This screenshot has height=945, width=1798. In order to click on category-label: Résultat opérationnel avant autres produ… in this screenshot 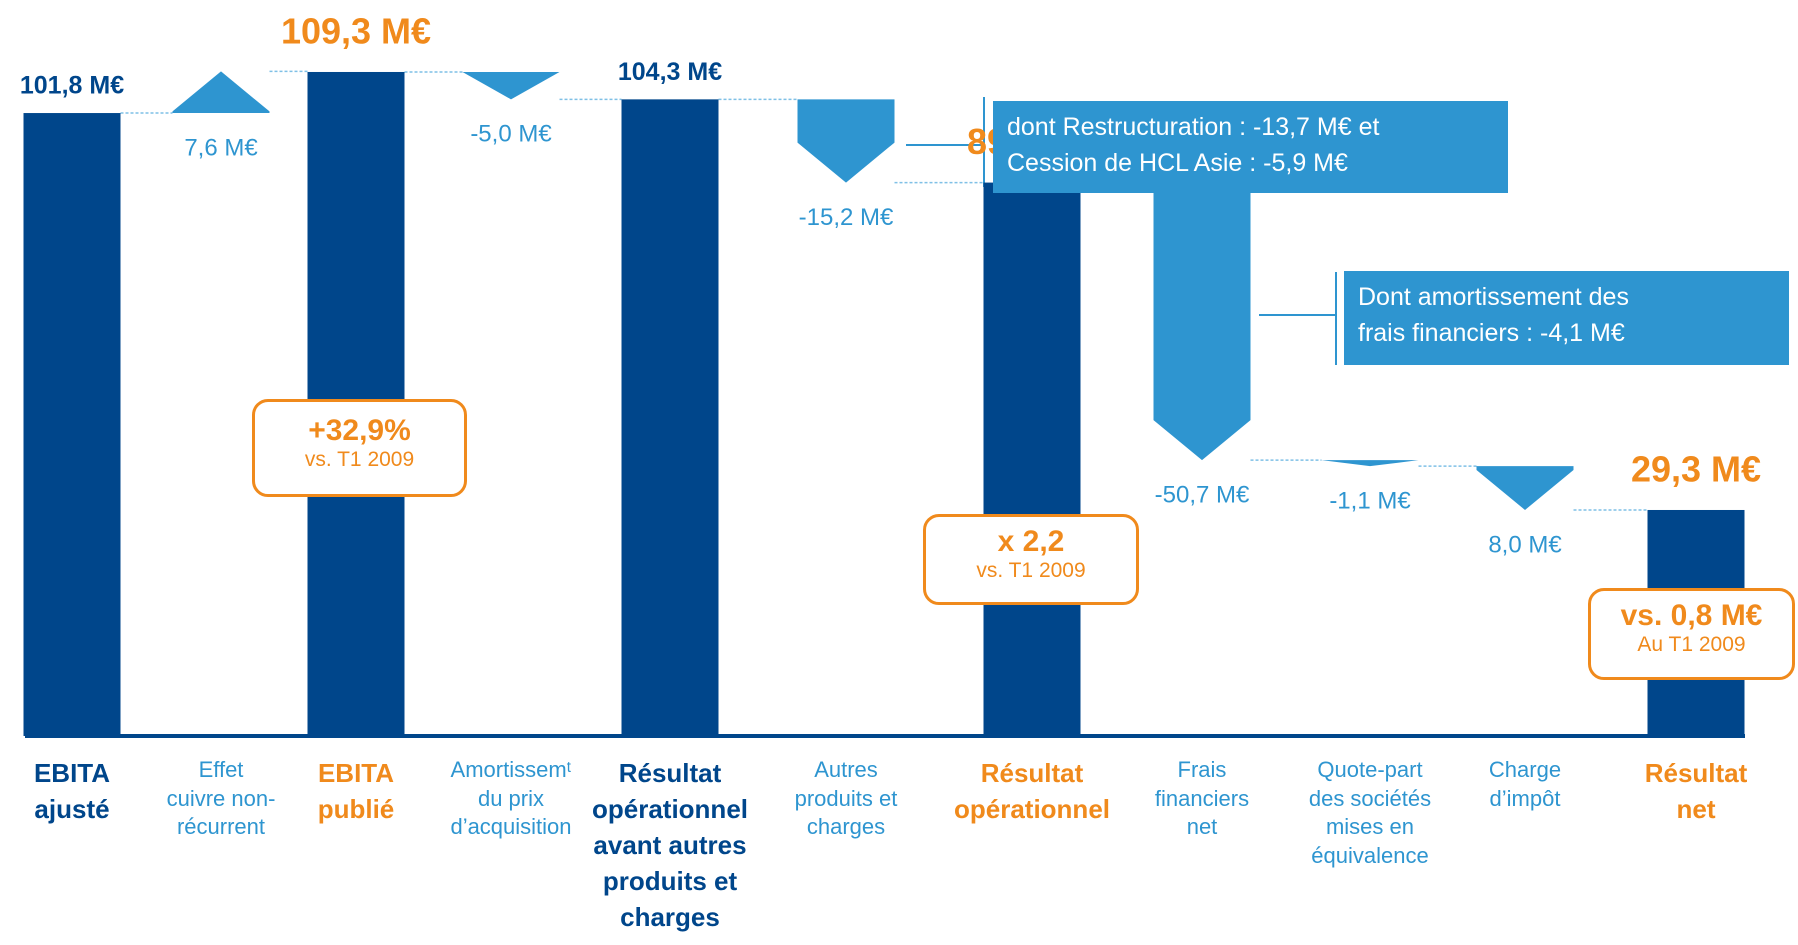, I will do `click(669, 845)`.